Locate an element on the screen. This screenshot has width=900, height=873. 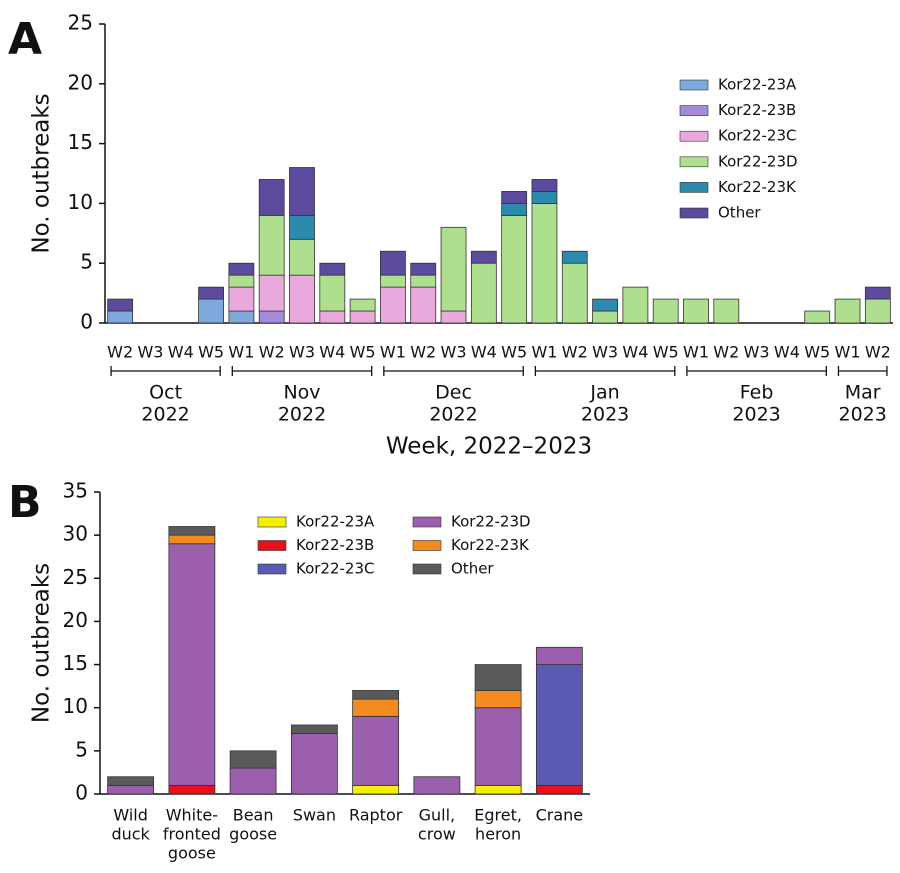
panel-label: A is located at coordinates (25, 39).